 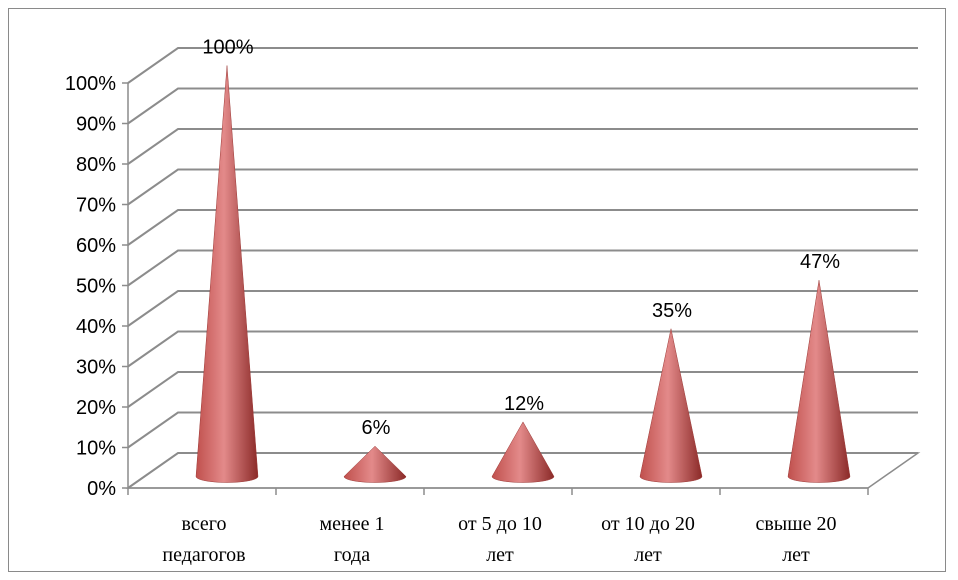 What do you see at coordinates (101, 489) in the screenshot?
I see `y-tick-label: 0%` at bounding box center [101, 489].